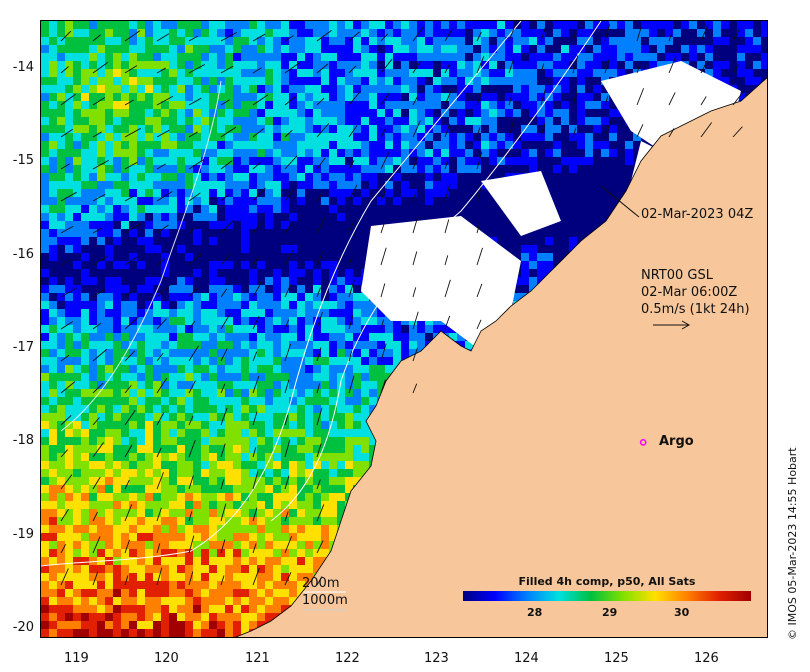  What do you see at coordinates (325, 600) in the screenshot?
I see `isobath-1000-label: 1000m` at bounding box center [325, 600].